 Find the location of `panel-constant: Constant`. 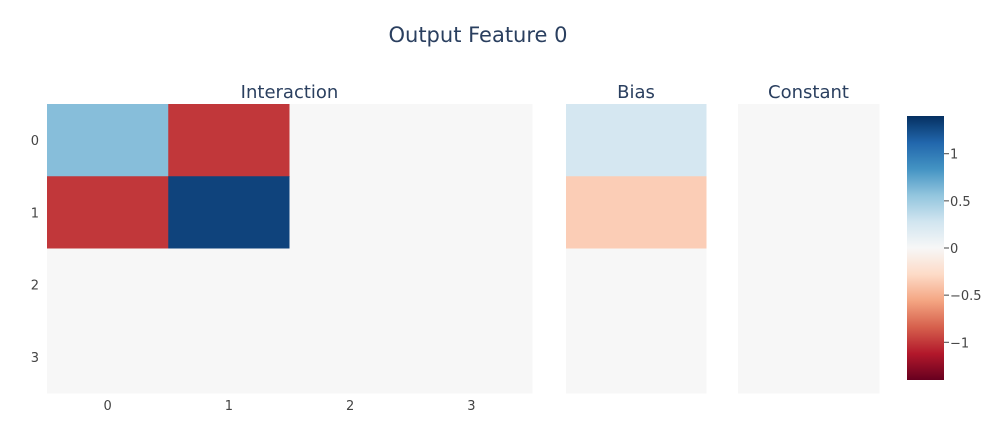

panel-constant: Constant is located at coordinates (809, 238).